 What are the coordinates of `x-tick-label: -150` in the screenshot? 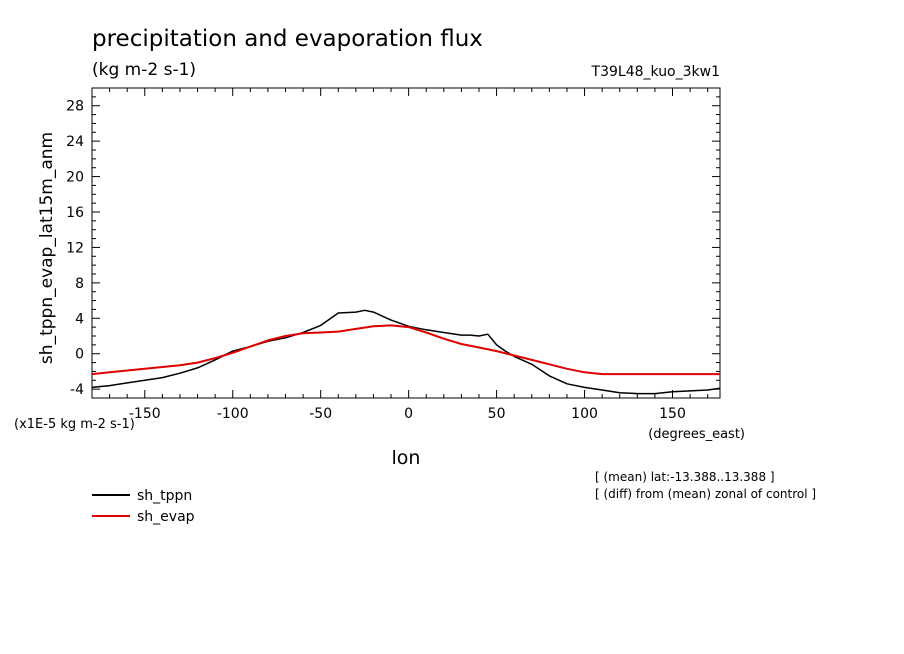 It's located at (145, 414).